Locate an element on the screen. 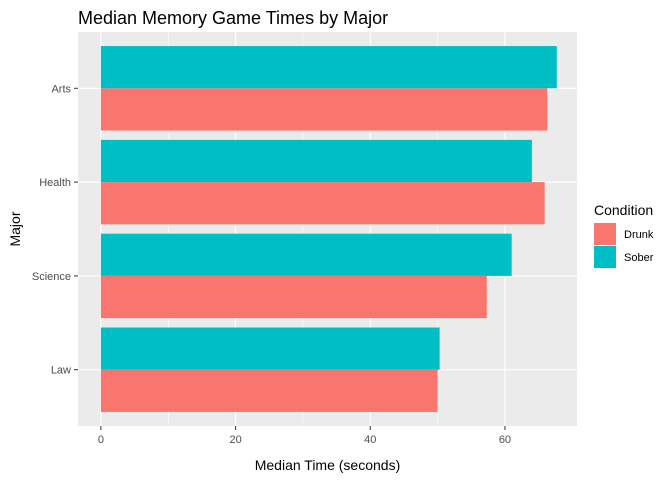  bar-sober-science is located at coordinates (306, 254).